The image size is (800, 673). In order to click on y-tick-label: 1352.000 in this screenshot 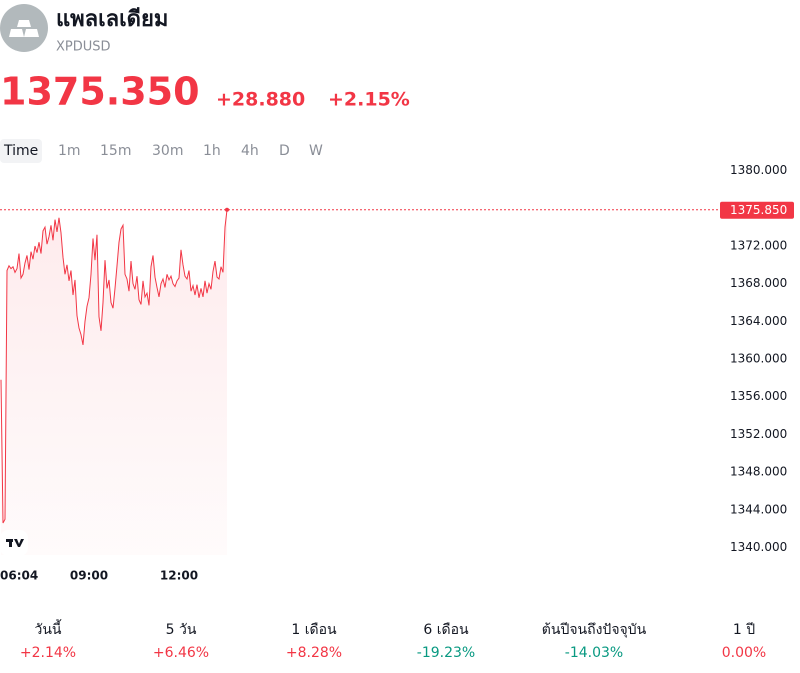, I will do `click(758, 434)`.